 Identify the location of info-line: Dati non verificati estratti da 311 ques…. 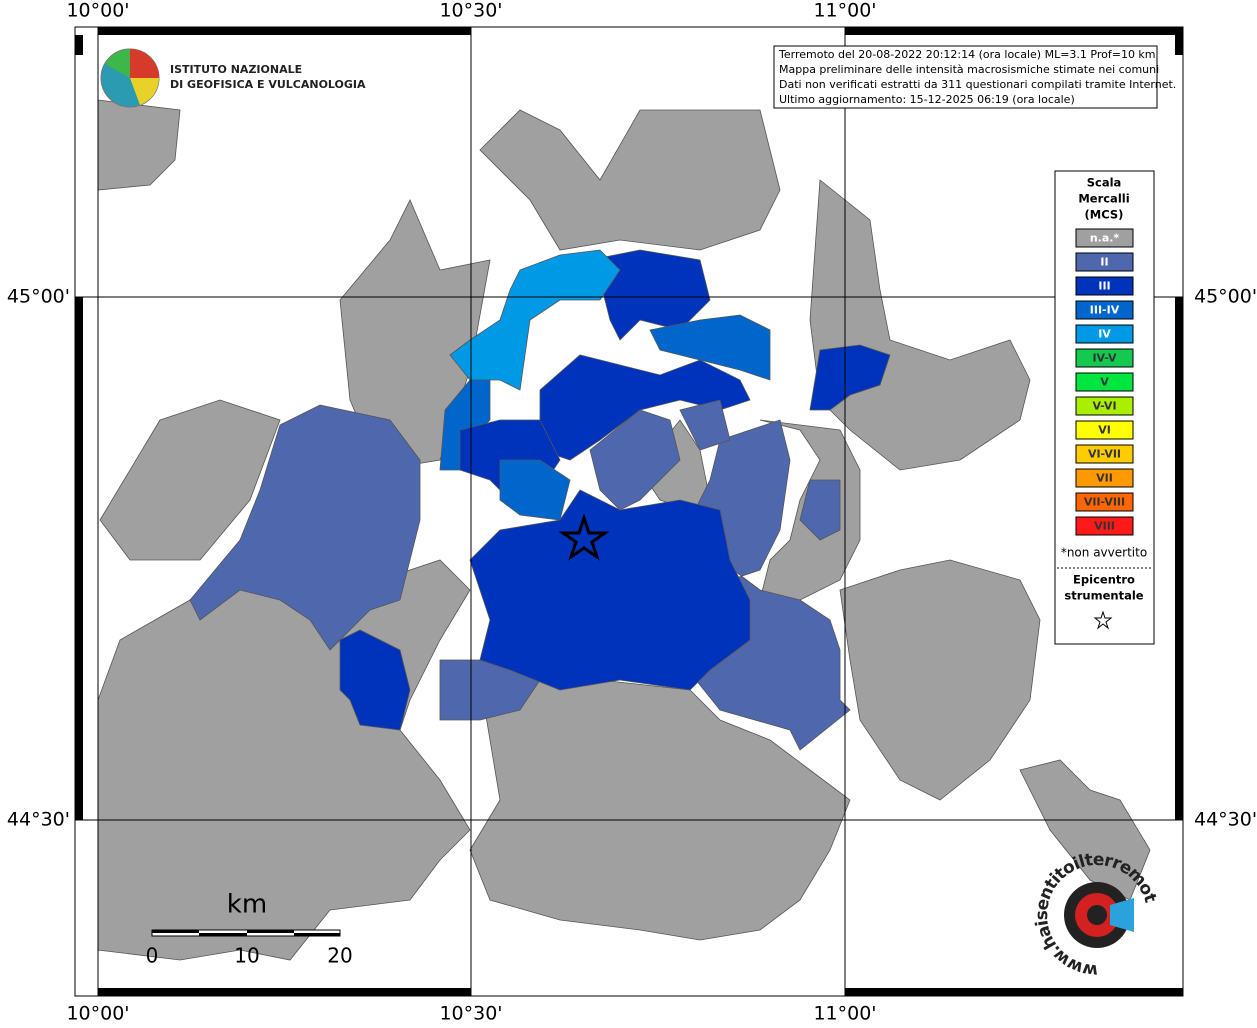
(977, 84).